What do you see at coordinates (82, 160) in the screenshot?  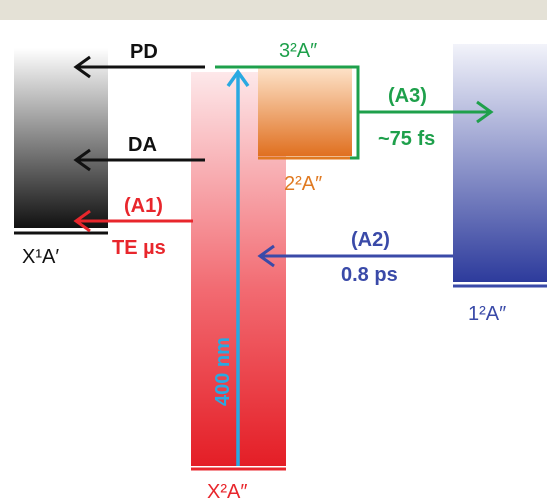 I see `da-arrowhead` at bounding box center [82, 160].